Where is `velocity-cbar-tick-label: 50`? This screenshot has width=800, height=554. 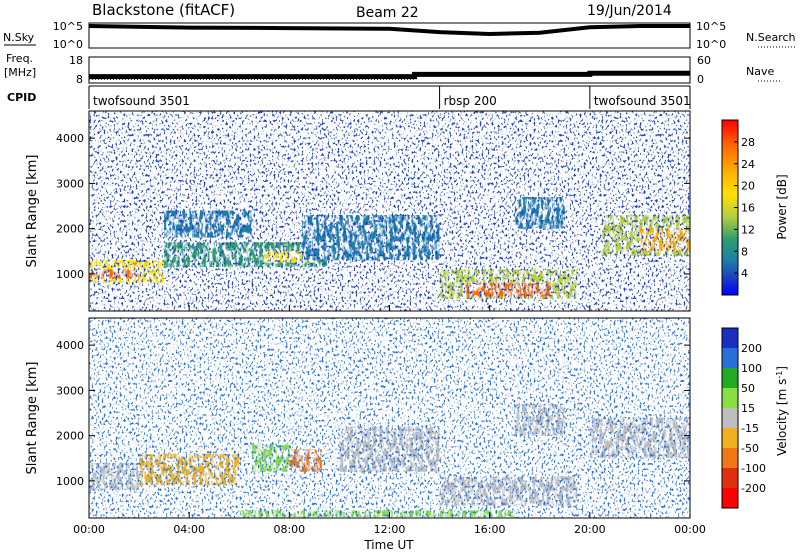
velocity-cbar-tick-label: 50 is located at coordinates (748, 388).